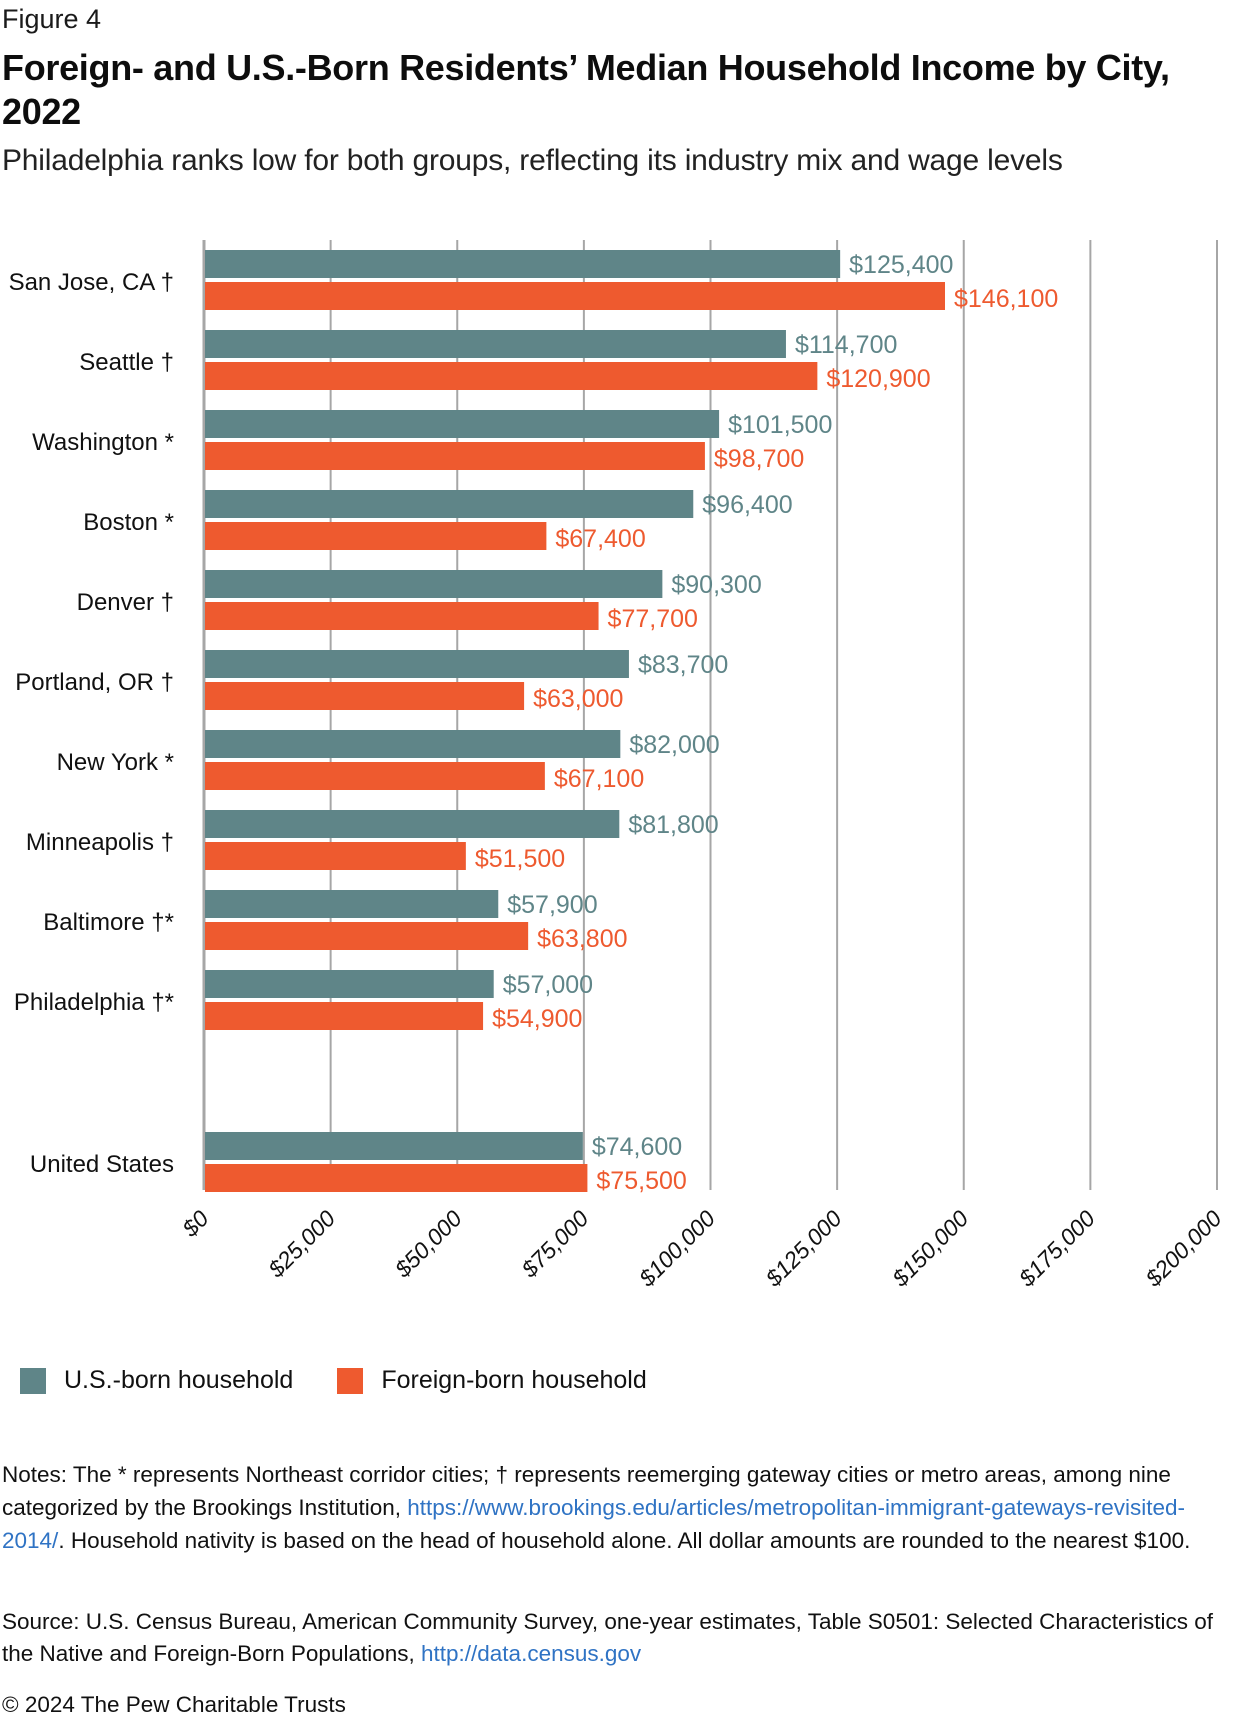 Image resolution: width=1240 pixels, height=1730 pixels. Describe the element at coordinates (846, 345) in the screenshot. I see `value-label-us-born: $114,700` at that location.